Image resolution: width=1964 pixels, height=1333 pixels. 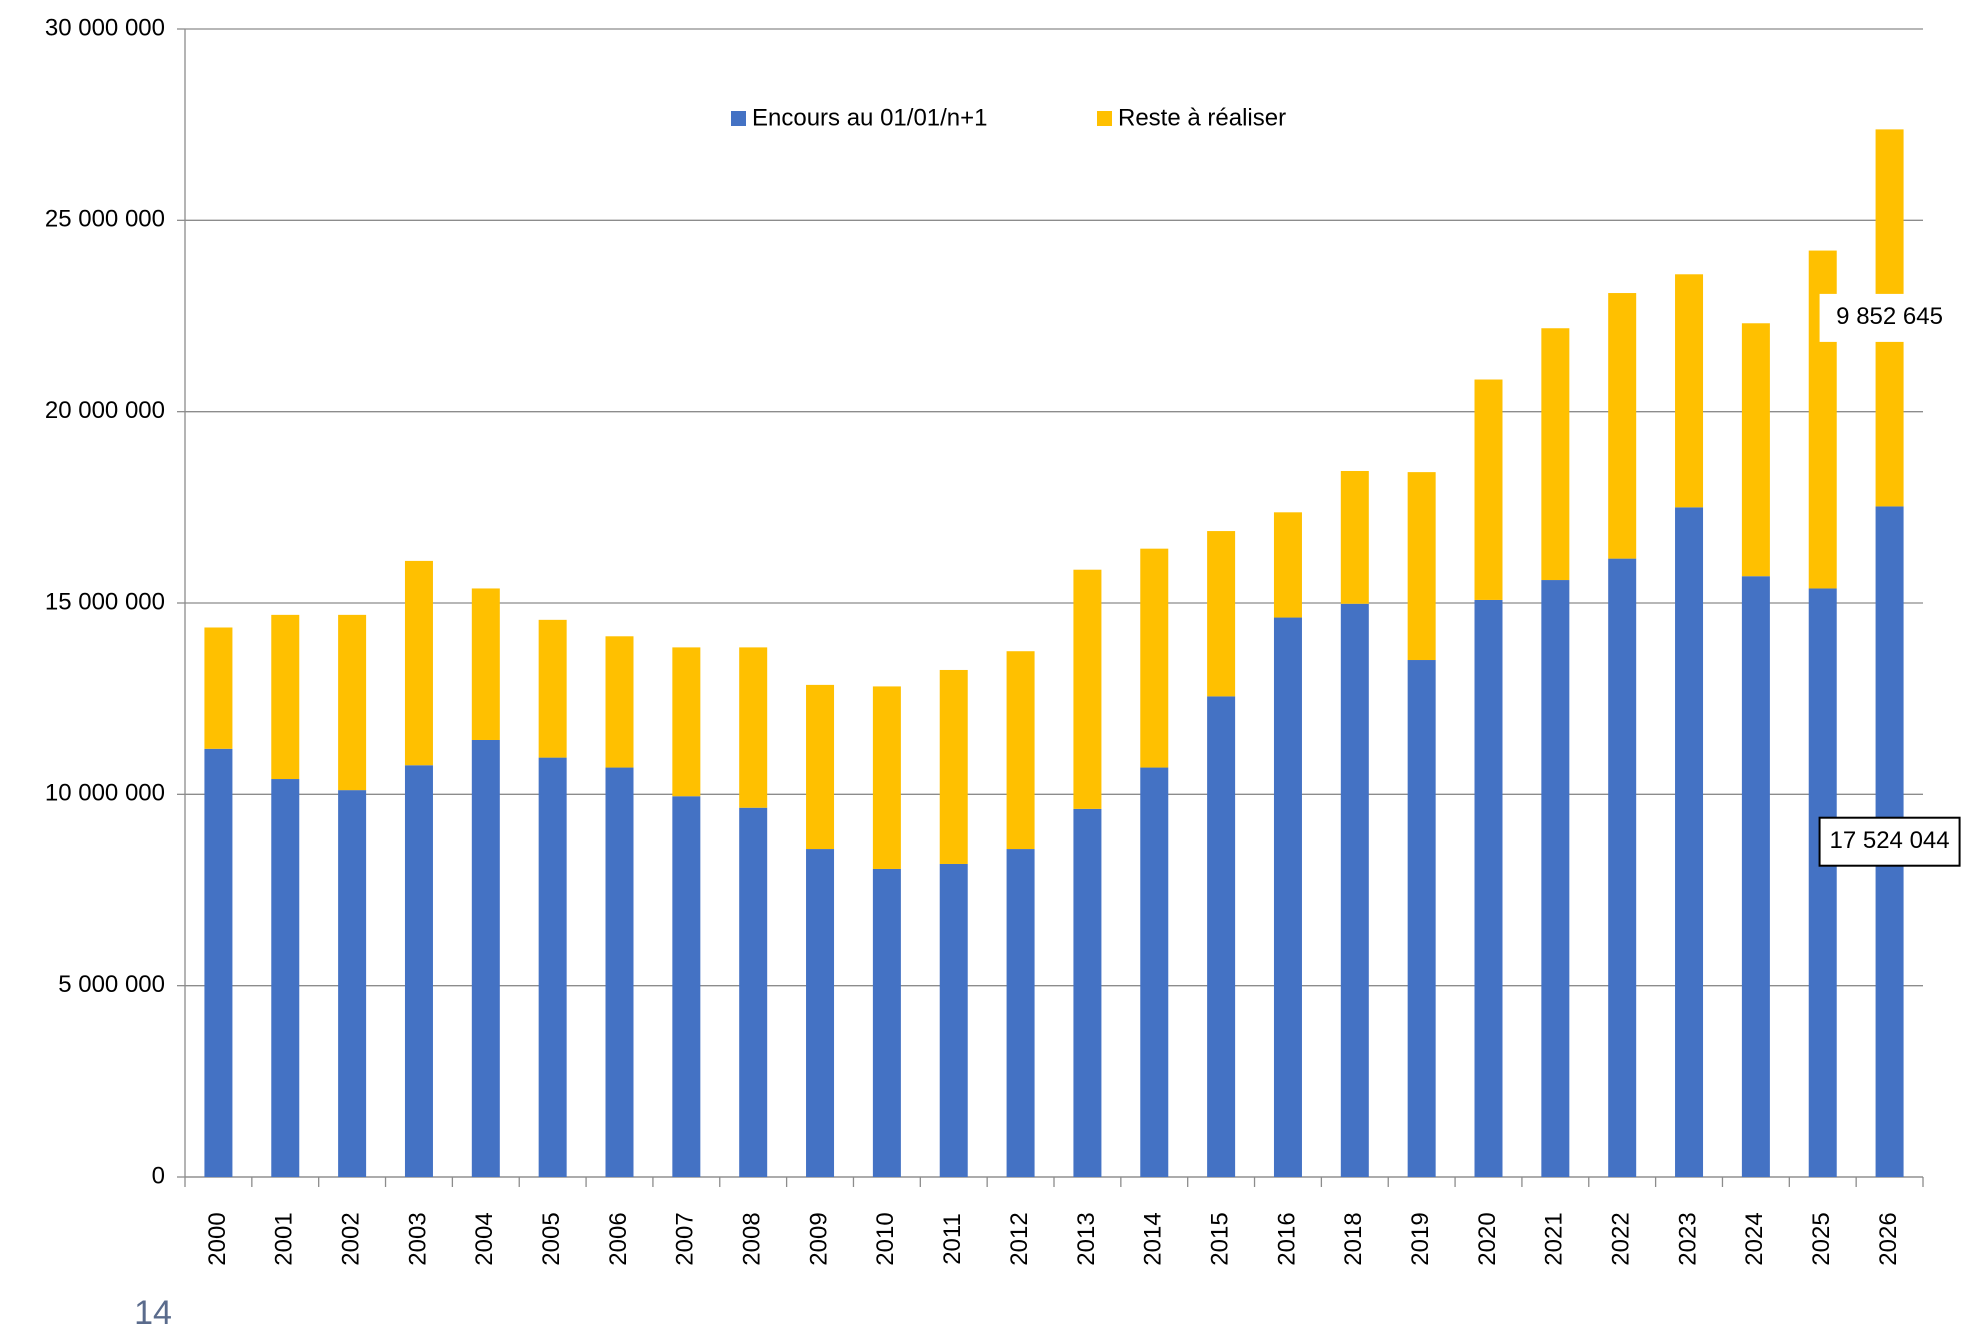 What do you see at coordinates (618, 1238) in the screenshot?
I see `x-tick-label: 2006` at bounding box center [618, 1238].